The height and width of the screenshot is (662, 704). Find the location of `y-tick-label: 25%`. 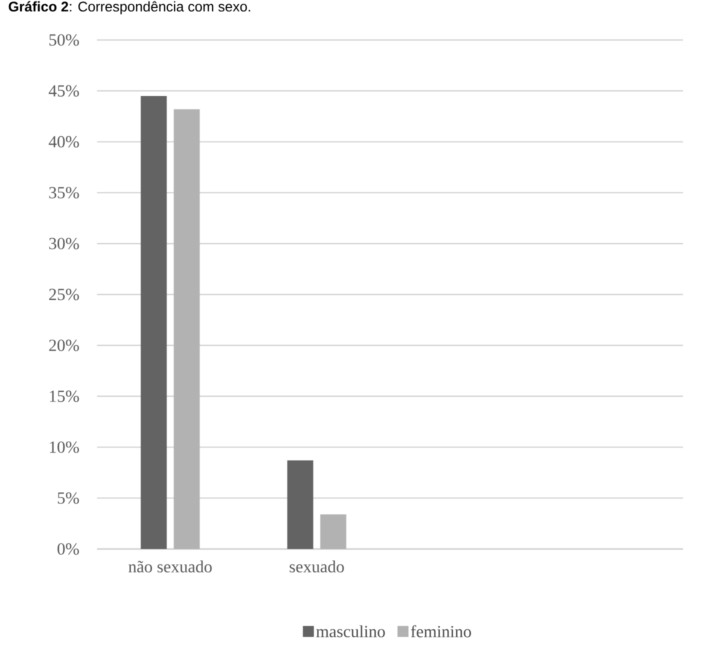

y-tick-label: 25% is located at coordinates (64, 294).